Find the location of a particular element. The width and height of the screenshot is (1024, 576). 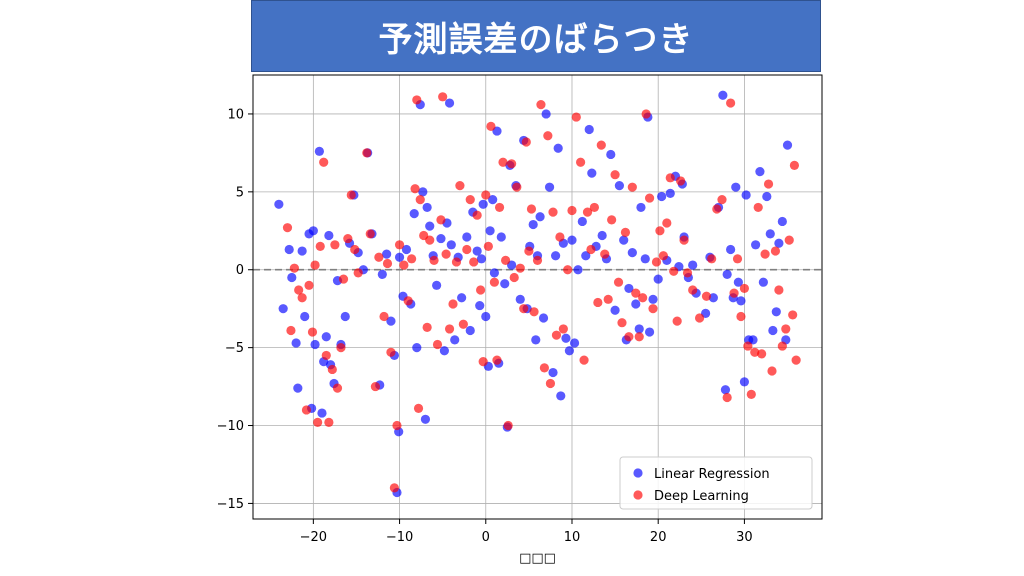

x-tick-label: 30 is located at coordinates (744, 537).